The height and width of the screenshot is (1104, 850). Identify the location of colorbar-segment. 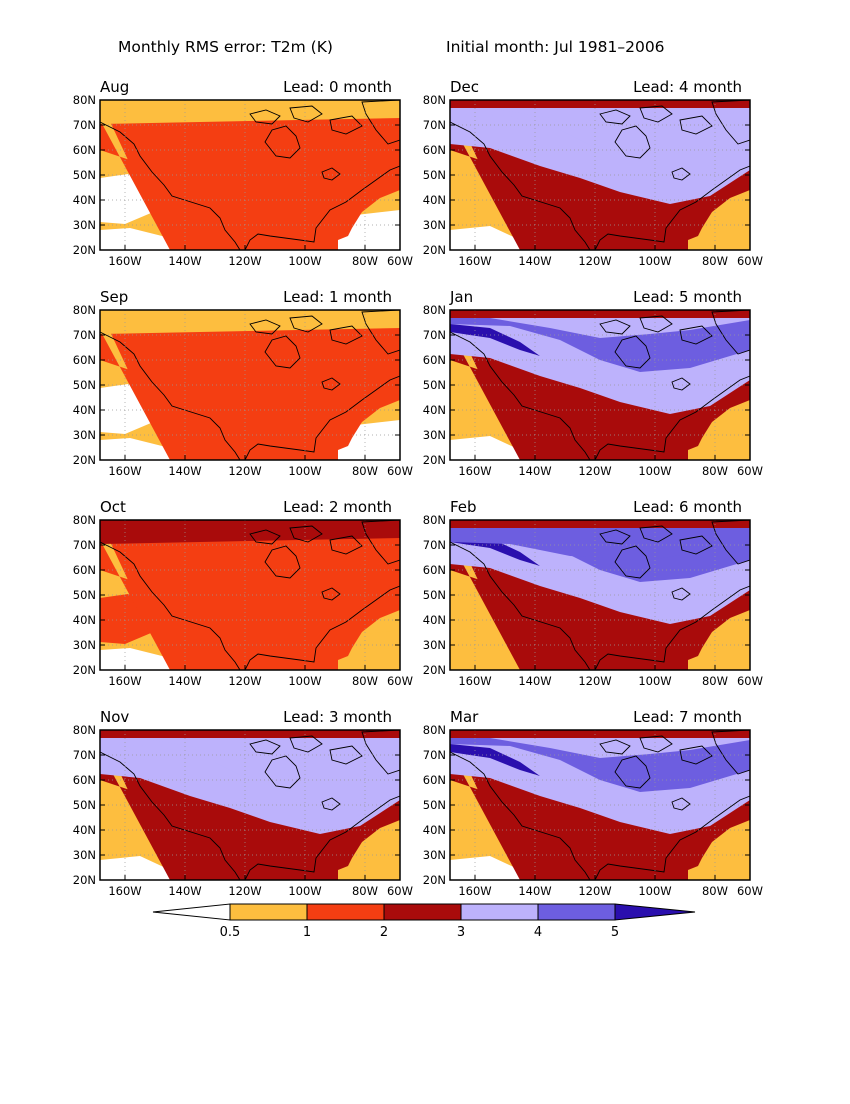
(268, 912).